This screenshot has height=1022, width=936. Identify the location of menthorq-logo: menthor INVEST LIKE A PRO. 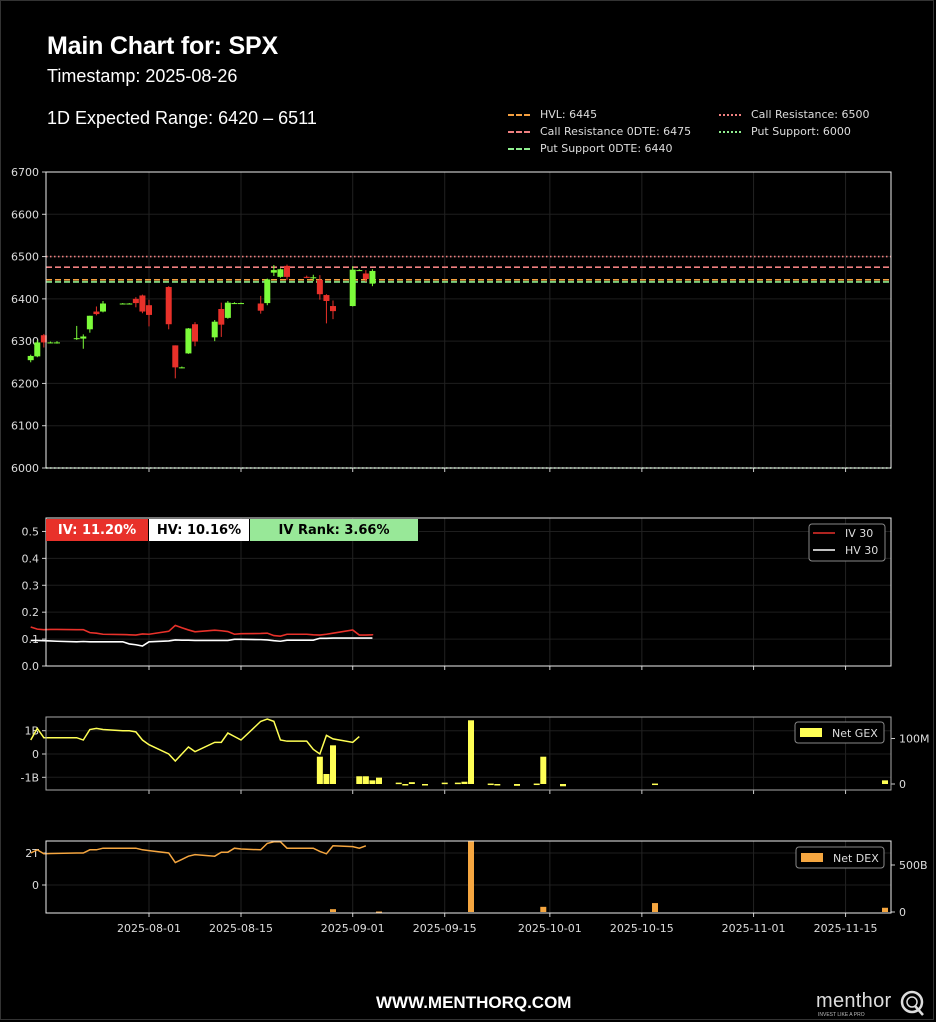
(870, 1004).